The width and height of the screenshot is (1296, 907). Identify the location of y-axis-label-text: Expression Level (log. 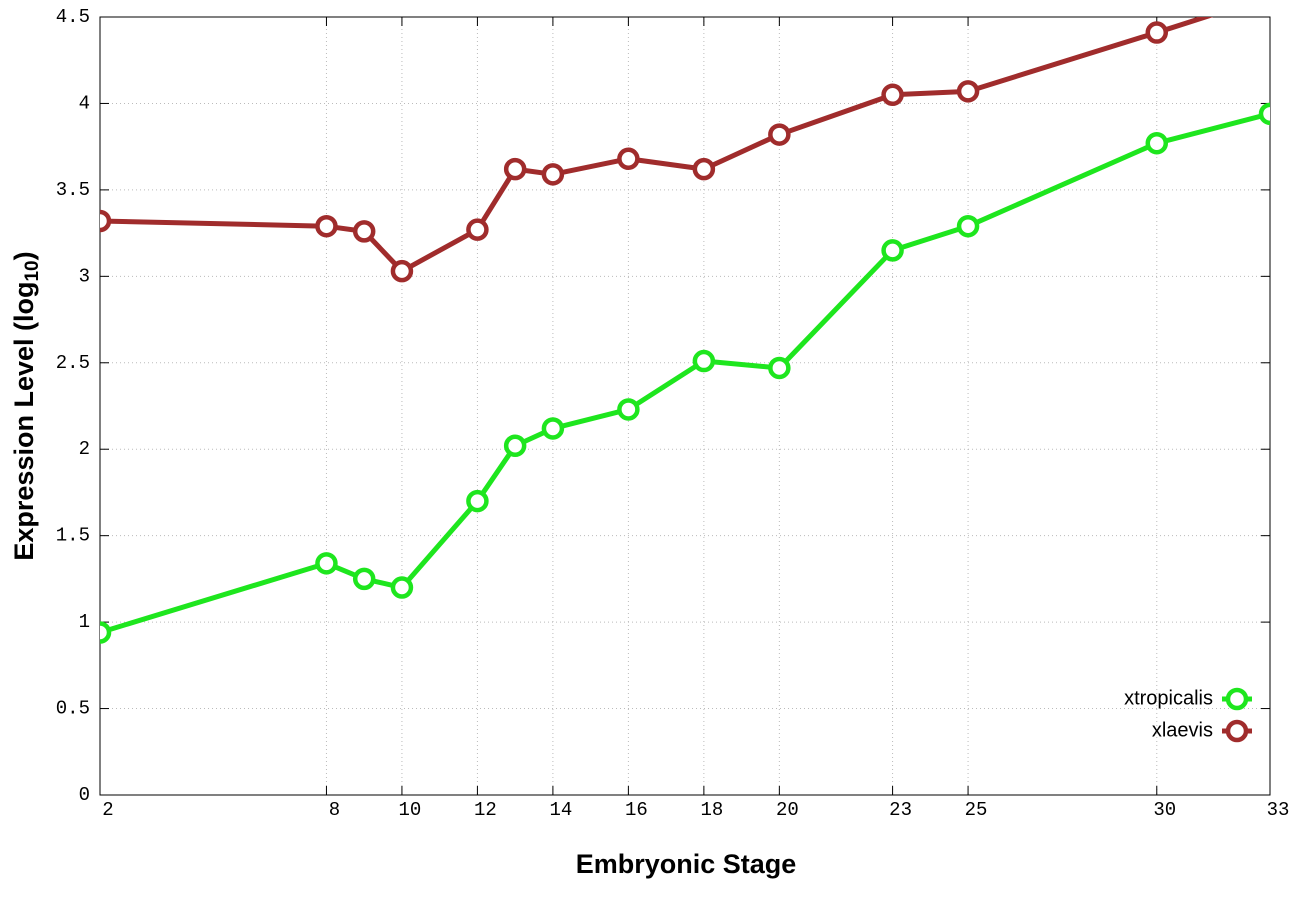
(24, 421).